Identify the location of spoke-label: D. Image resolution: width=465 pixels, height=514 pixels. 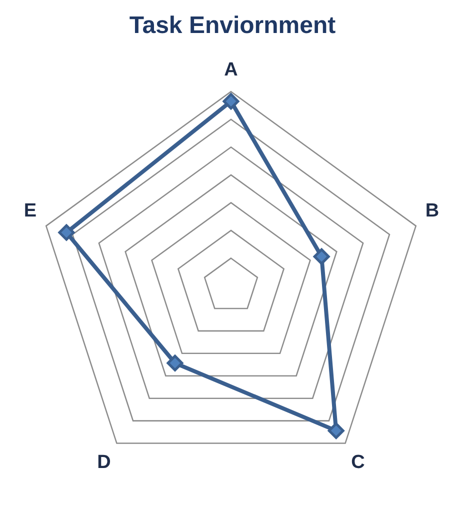
(104, 462).